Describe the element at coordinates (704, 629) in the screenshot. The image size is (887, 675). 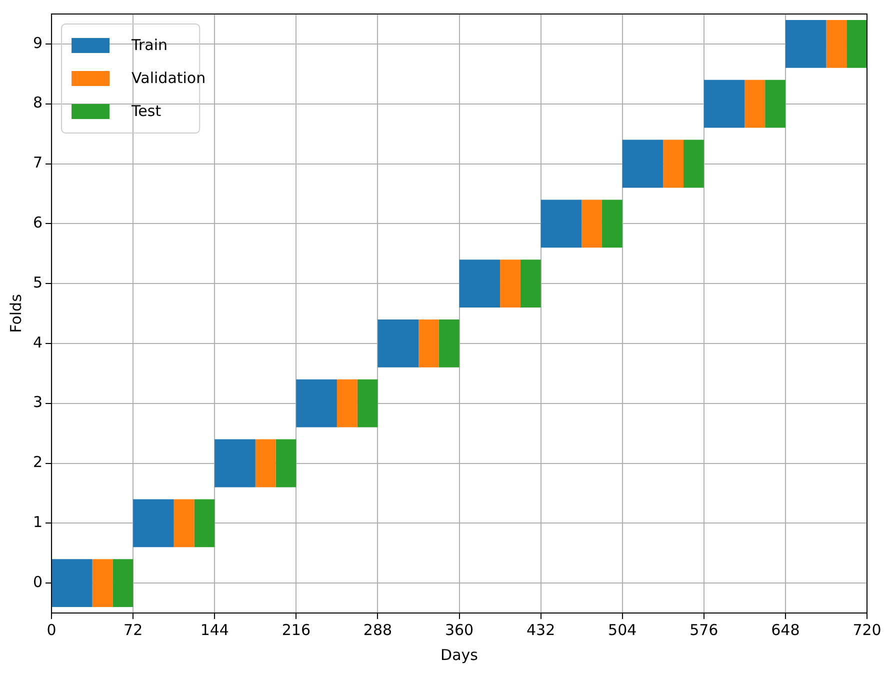
I see `x-tick-label: 576` at that location.